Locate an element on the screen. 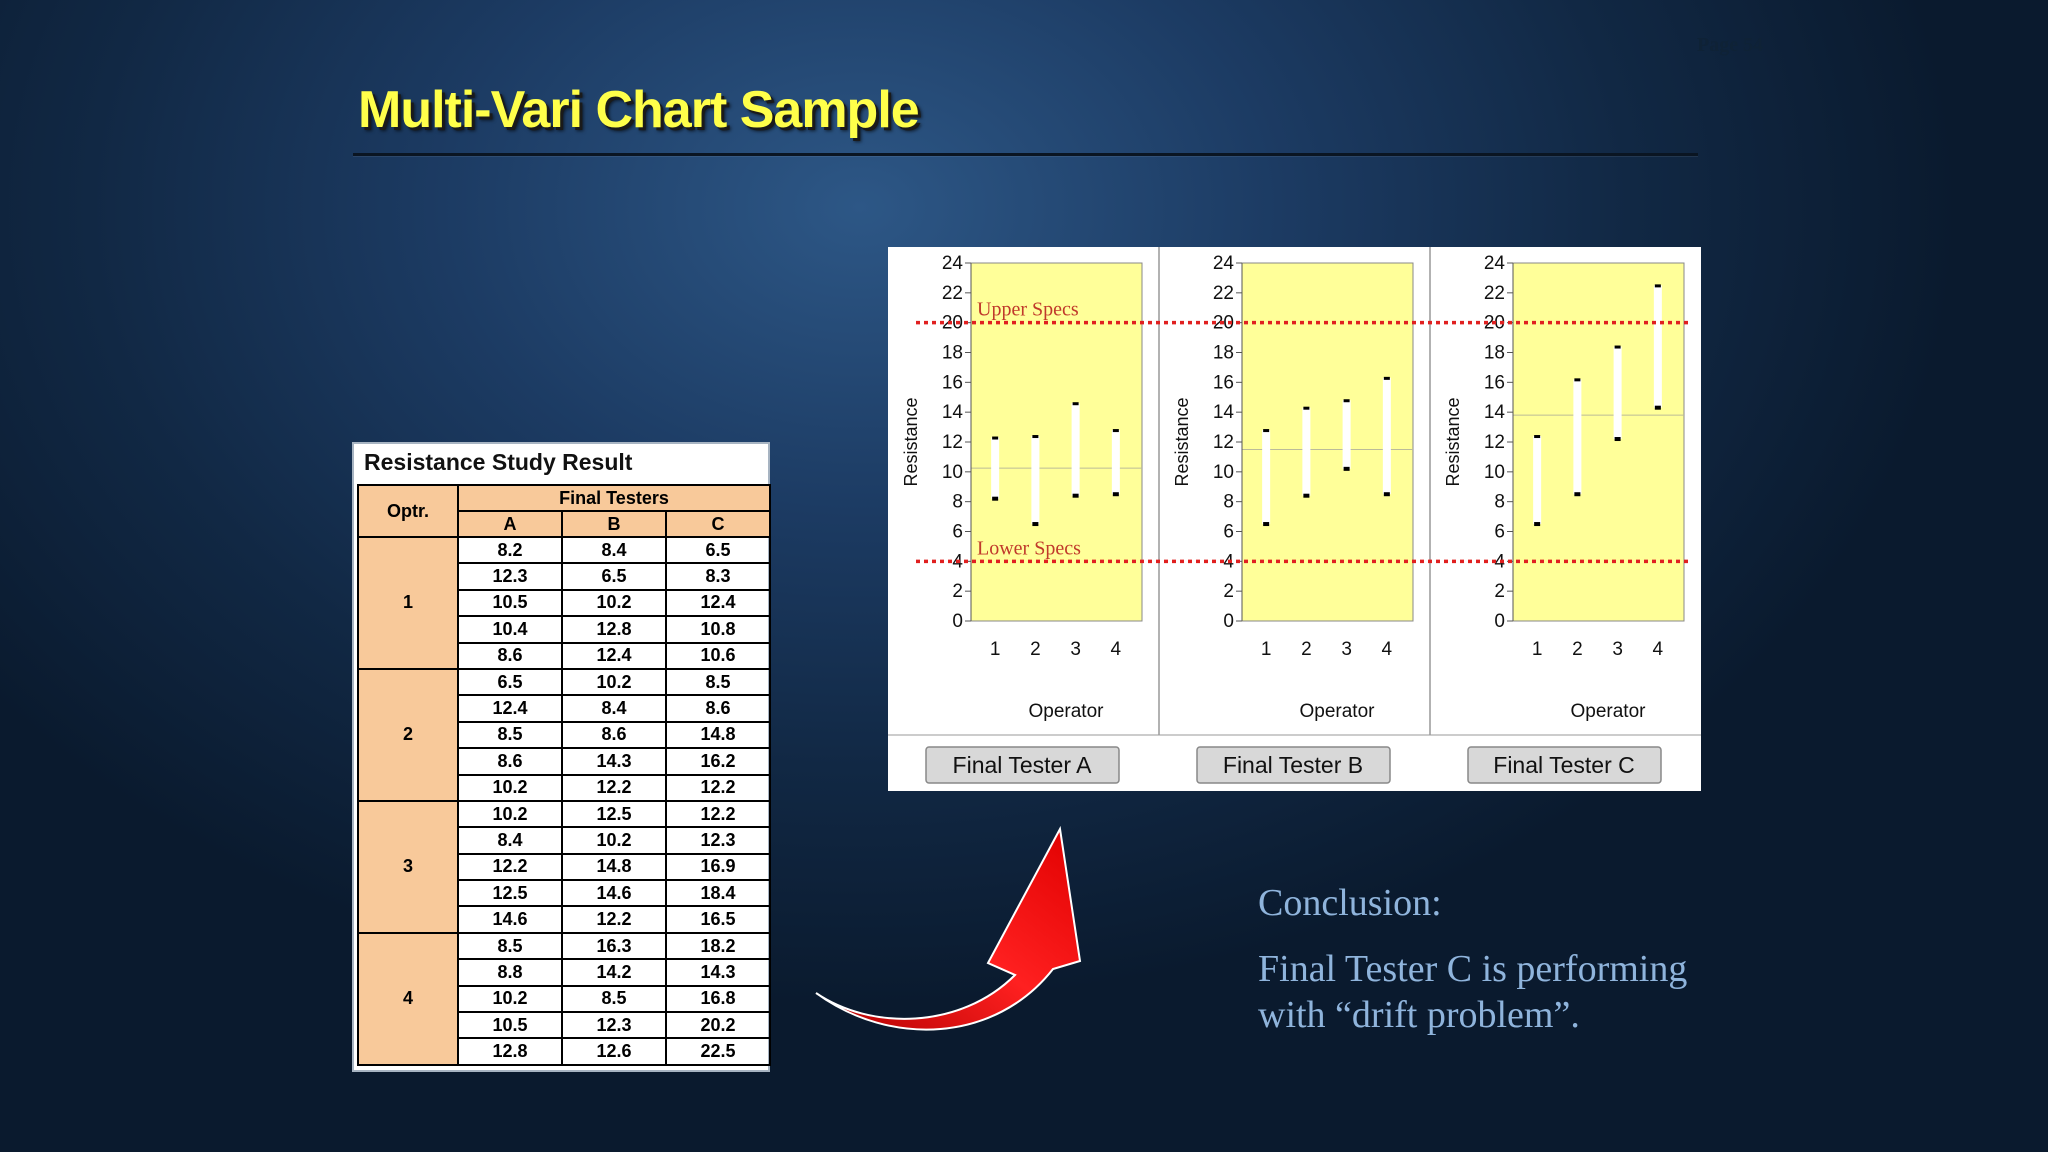 The height and width of the screenshot is (1152, 2048). value-cell-a: 6.5 is located at coordinates (510, 682).